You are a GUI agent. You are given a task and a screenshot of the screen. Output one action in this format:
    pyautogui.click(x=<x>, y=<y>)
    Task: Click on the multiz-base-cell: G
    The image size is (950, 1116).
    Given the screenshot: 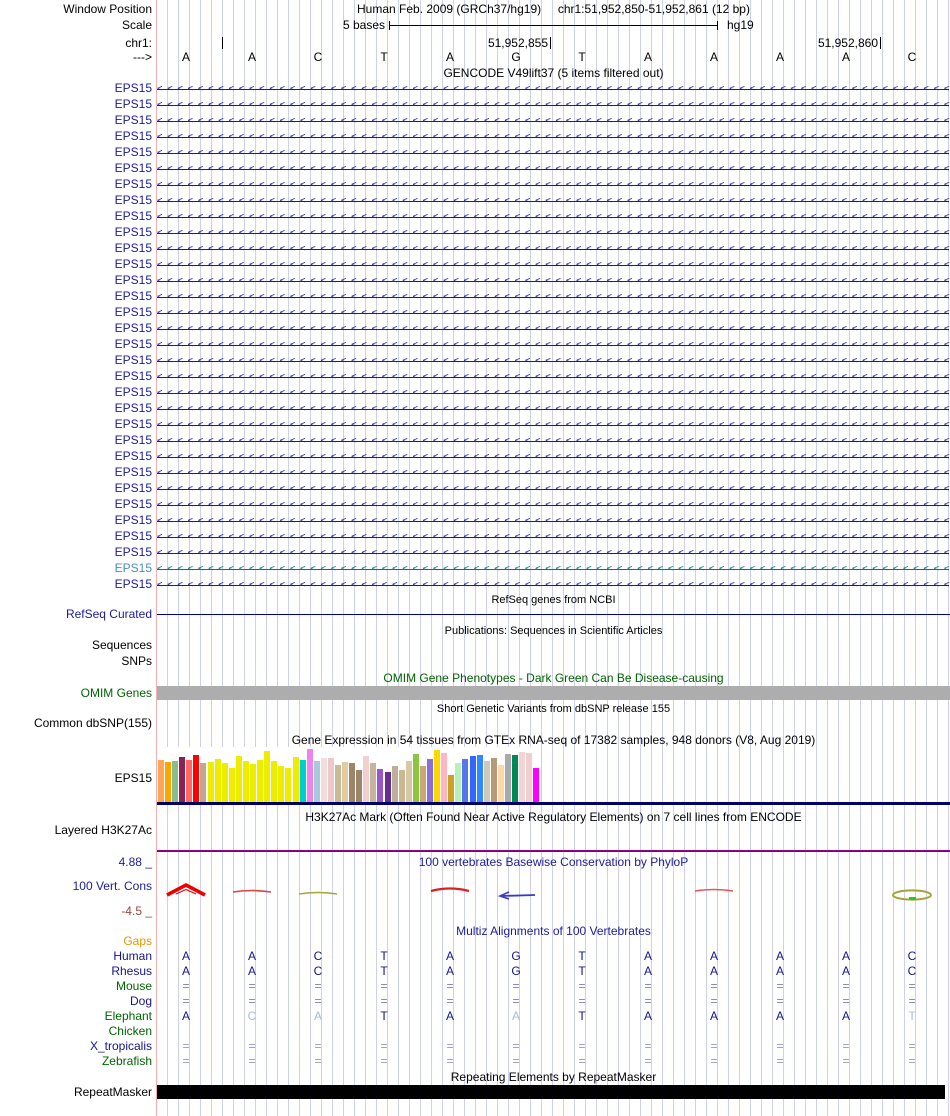 What is the action you would take?
    pyautogui.click(x=516, y=971)
    